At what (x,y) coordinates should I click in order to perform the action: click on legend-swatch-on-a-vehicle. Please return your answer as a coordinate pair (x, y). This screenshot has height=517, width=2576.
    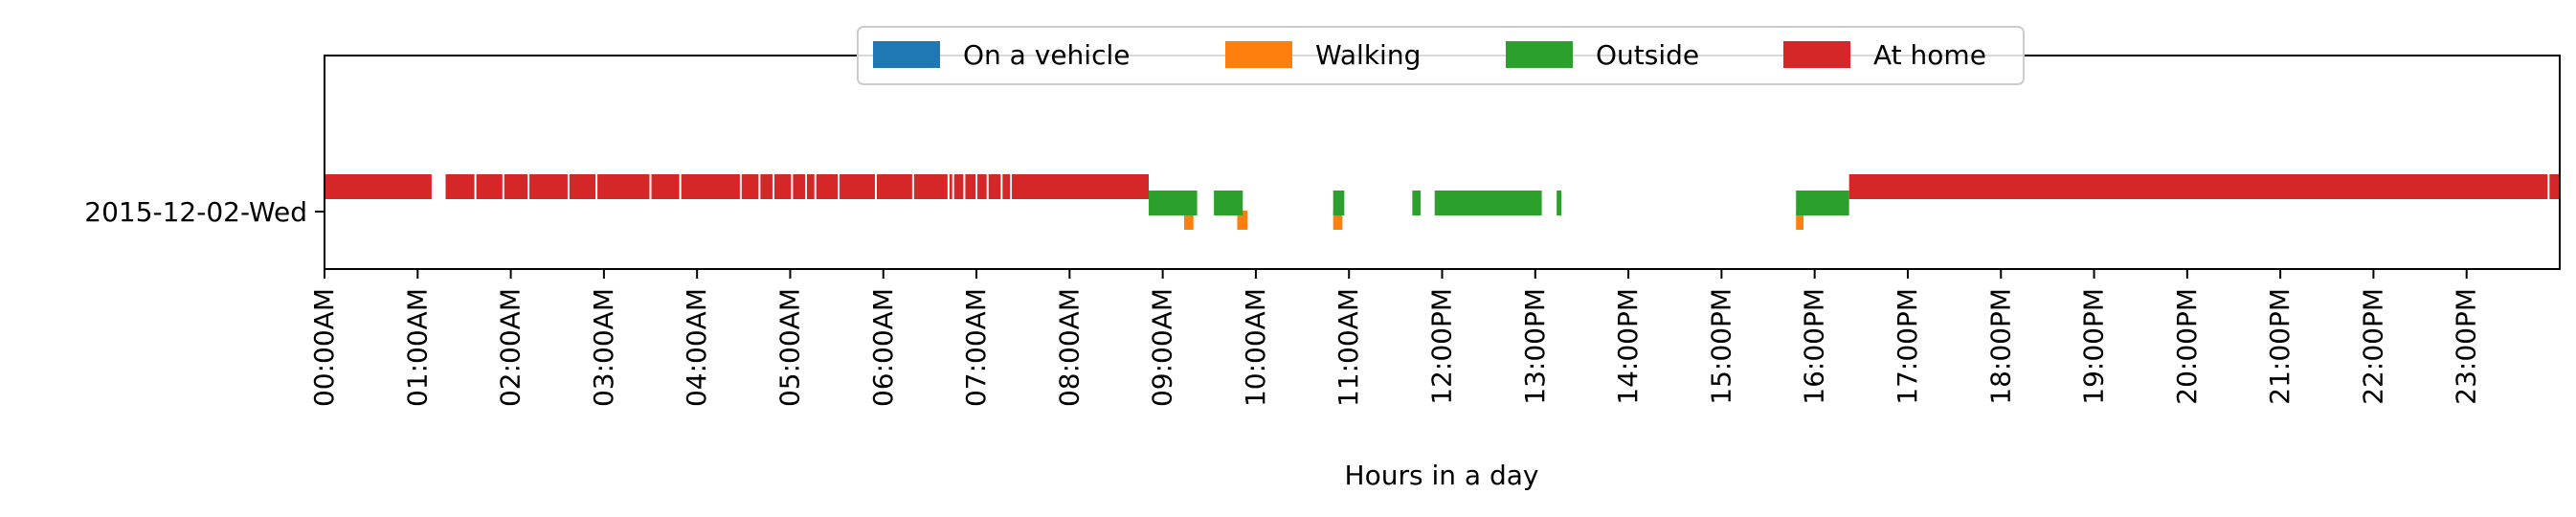
    Looking at the image, I should click on (907, 54).